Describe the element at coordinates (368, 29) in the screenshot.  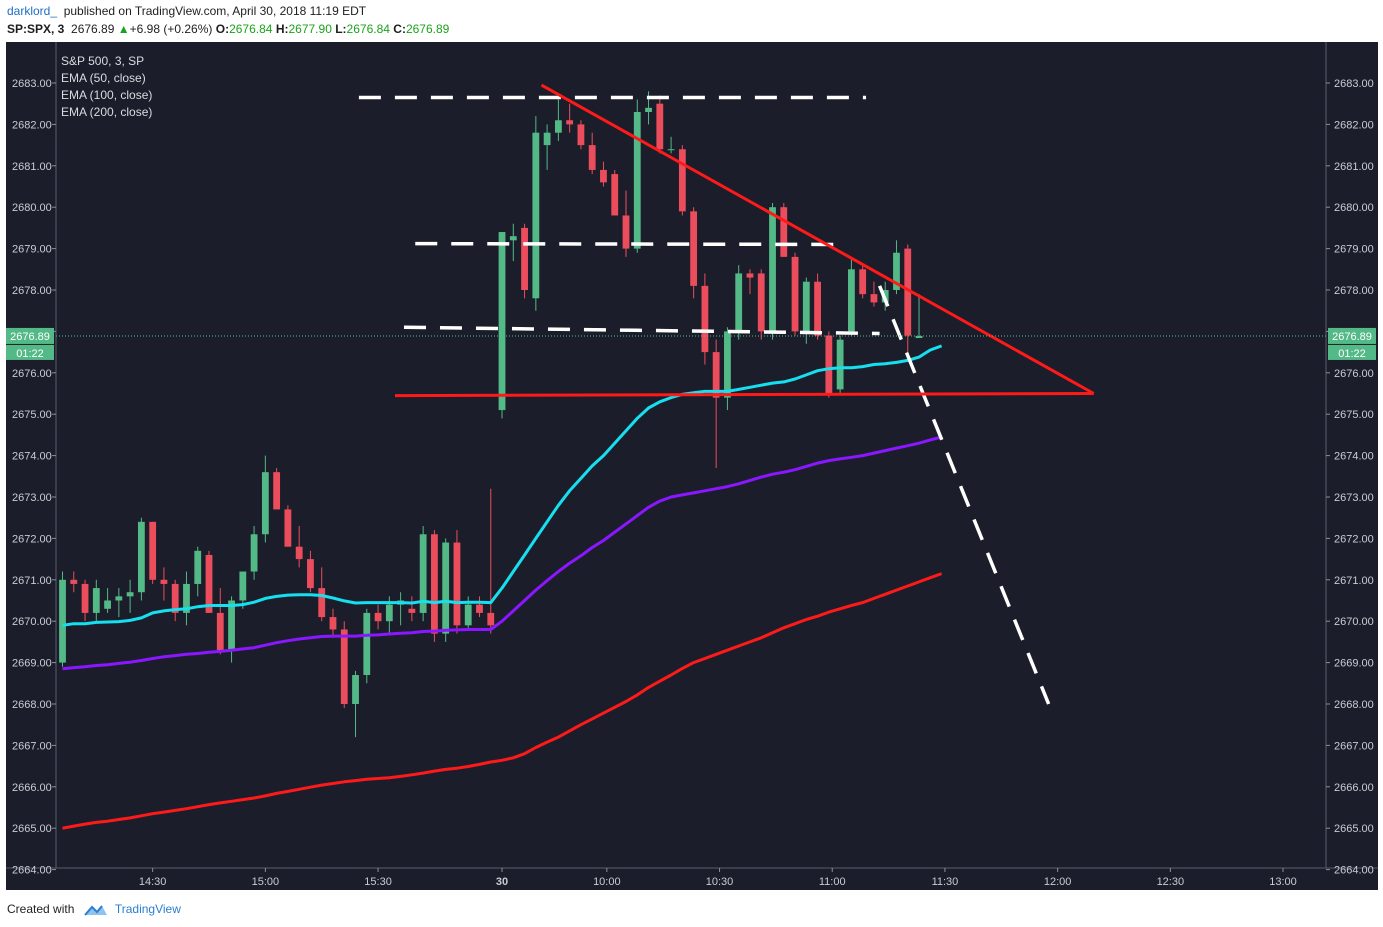
I see `low-value: 2676.84` at that location.